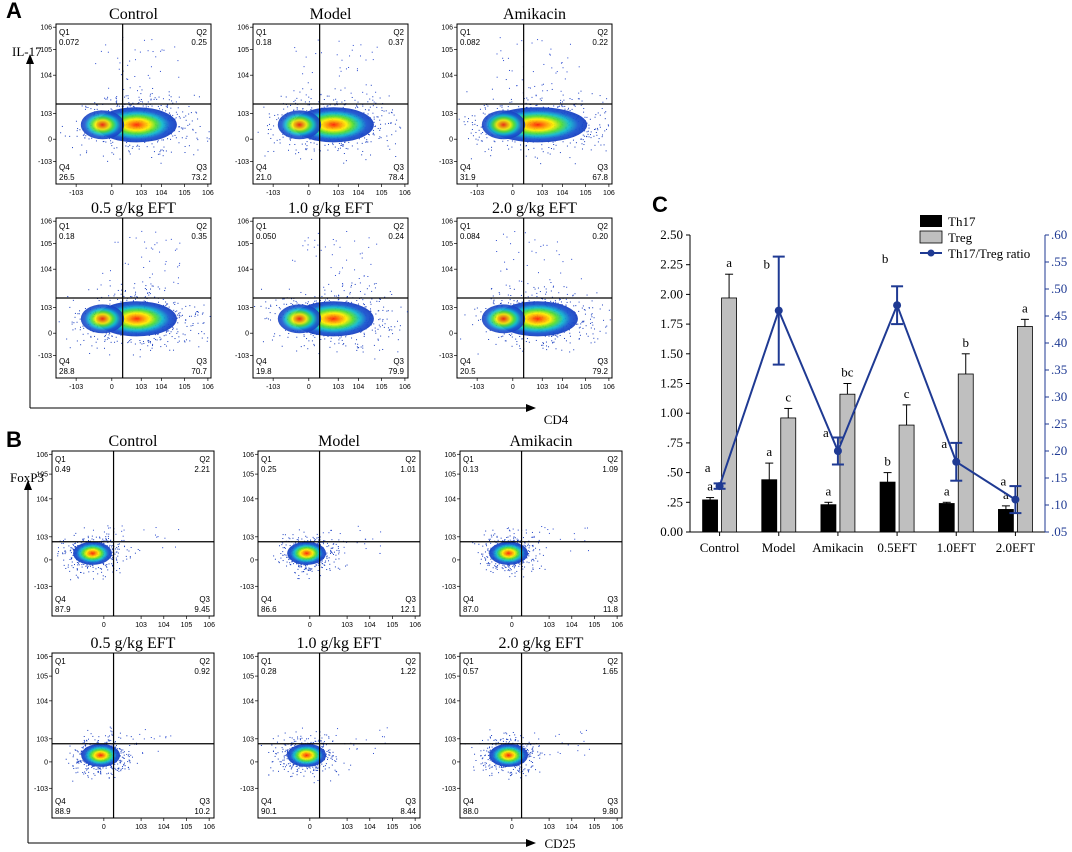 Image resolution: width=1072 pixels, height=852 pixels. Describe the element at coordinates (60, 459) in the screenshot. I see `b-quadrant-name: Q1` at that location.